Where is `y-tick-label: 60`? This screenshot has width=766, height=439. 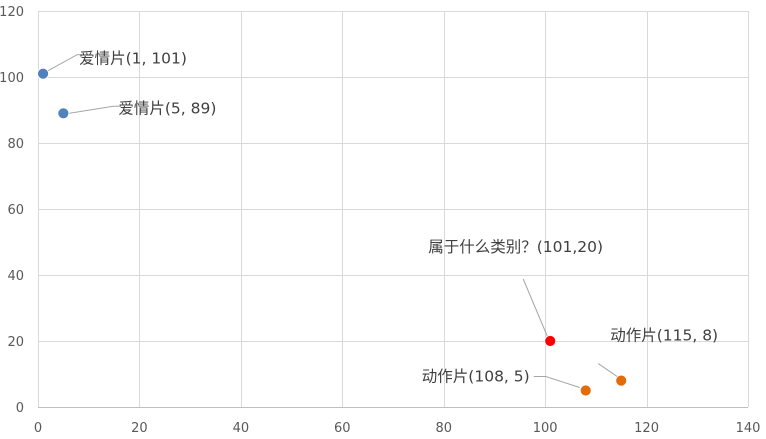 y-tick-label: 60 is located at coordinates (15, 210).